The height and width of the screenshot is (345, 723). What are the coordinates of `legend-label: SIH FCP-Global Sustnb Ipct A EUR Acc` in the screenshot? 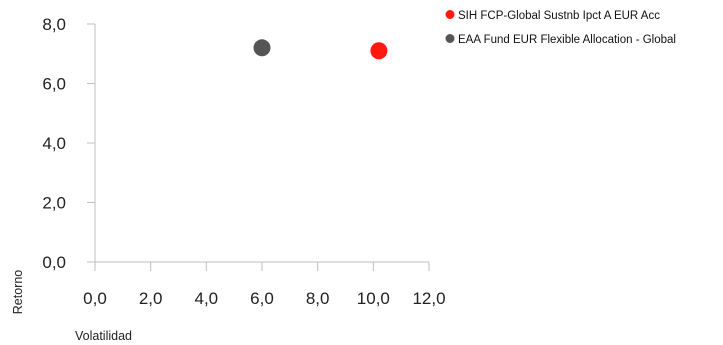 It's located at (559, 16).